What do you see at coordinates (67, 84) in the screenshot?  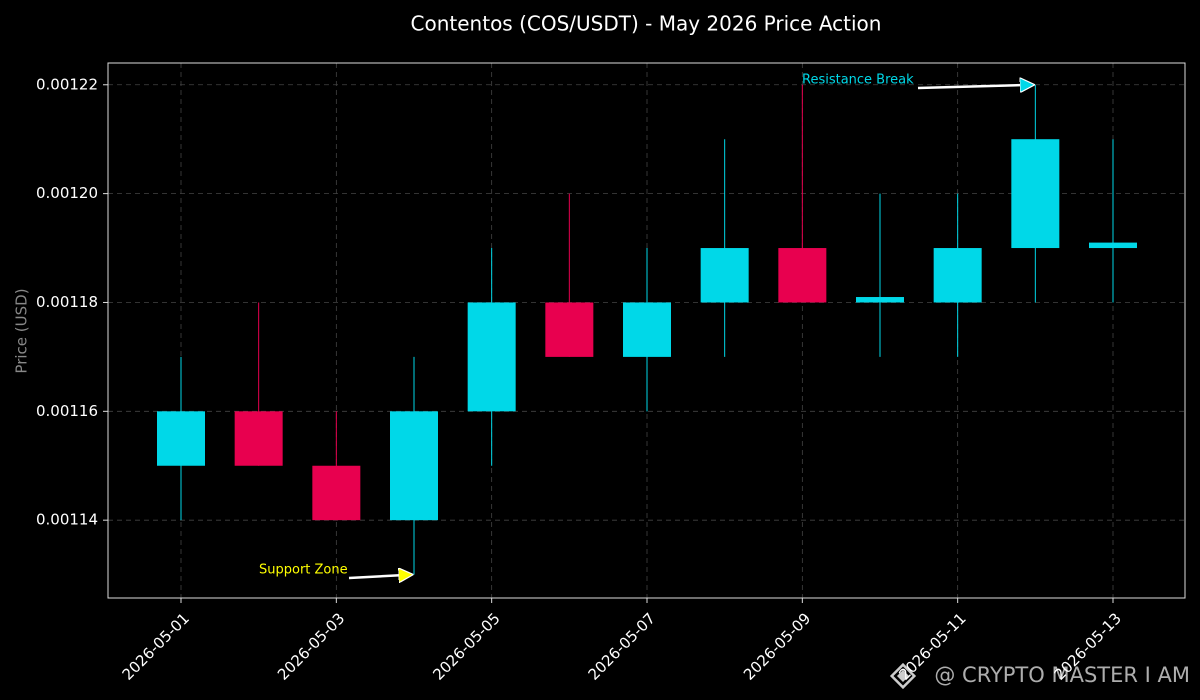 I see `y-tick-label: 0.00122` at bounding box center [67, 84].